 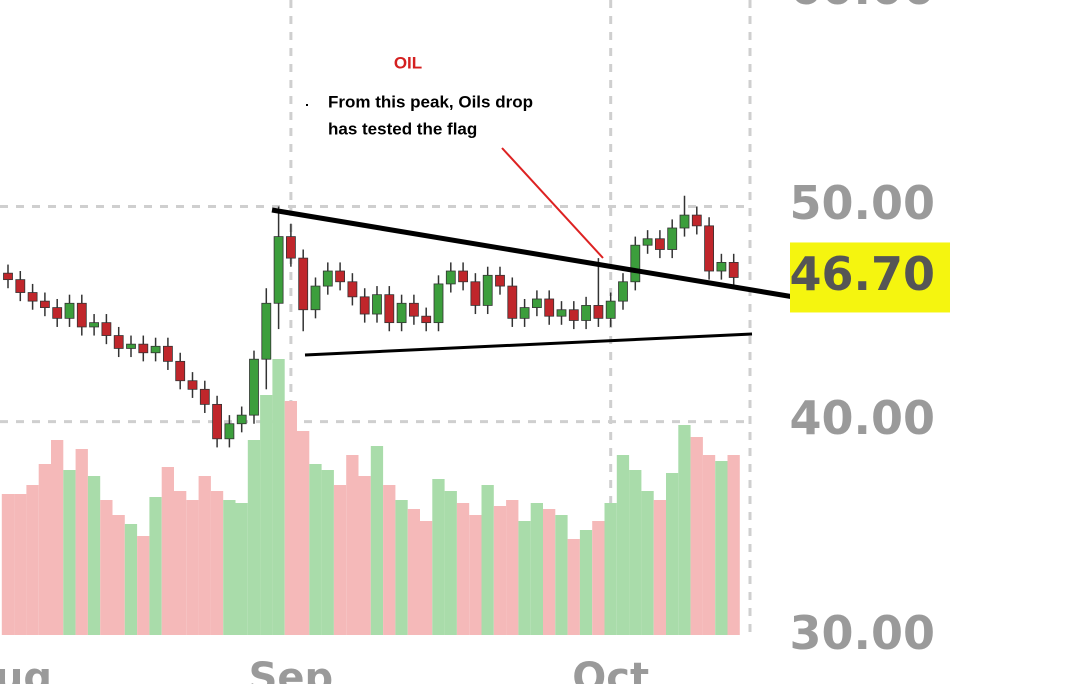 What do you see at coordinates (610, 669) in the screenshot?
I see `x-tick-label: Oct` at bounding box center [610, 669].